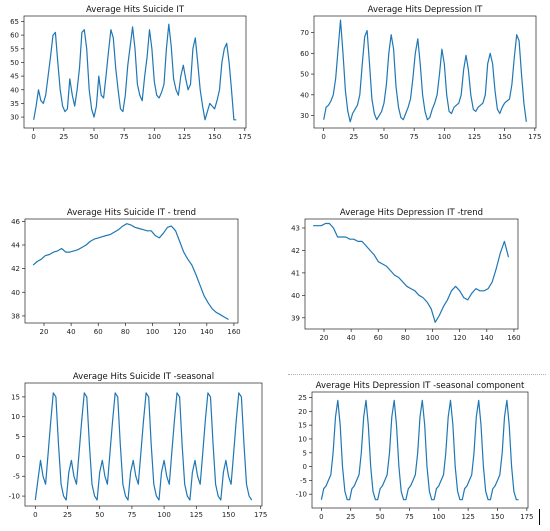 The image size is (550, 531). Describe the element at coordinates (302, 412) in the screenshot. I see `y-tick-label: 20` at that location.